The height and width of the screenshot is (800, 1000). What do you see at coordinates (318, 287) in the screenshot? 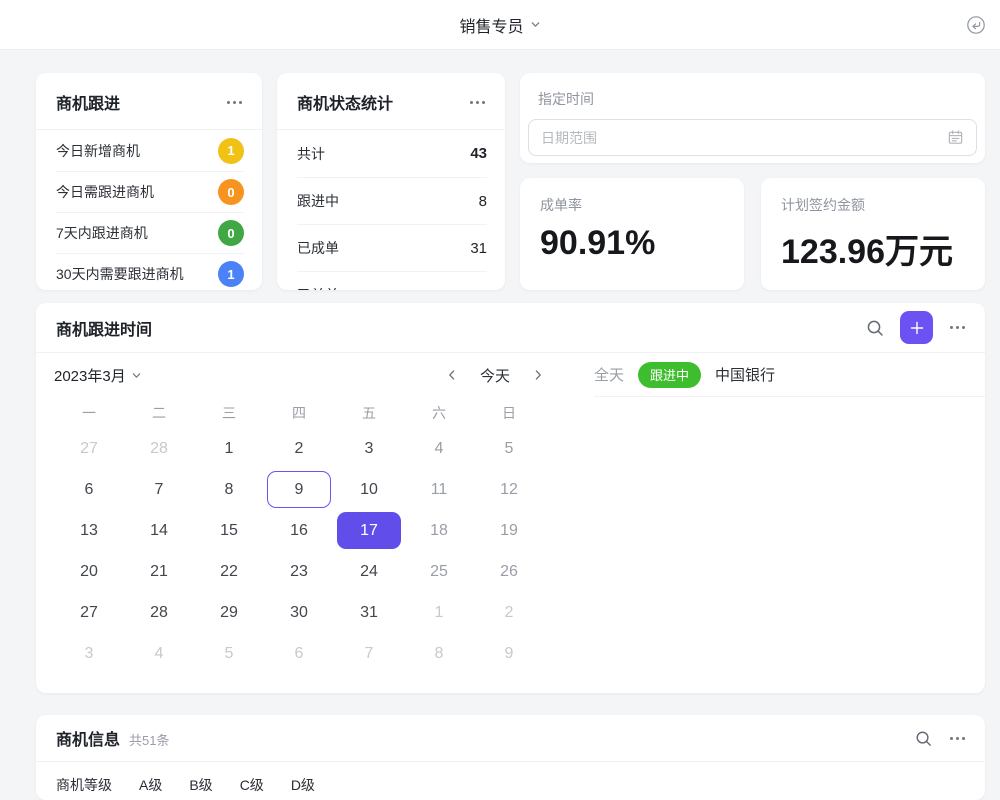
I see `status-item-label: 已关单` at bounding box center [318, 287].